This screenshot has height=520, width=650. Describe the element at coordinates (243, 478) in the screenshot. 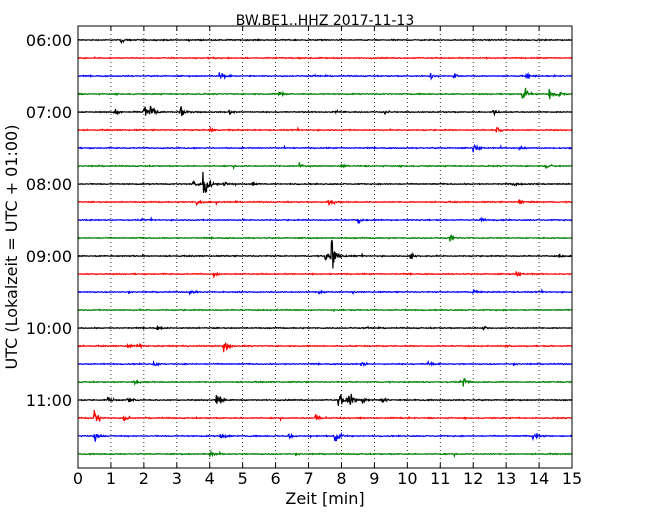

I see `x-tick-label: 5` at that location.